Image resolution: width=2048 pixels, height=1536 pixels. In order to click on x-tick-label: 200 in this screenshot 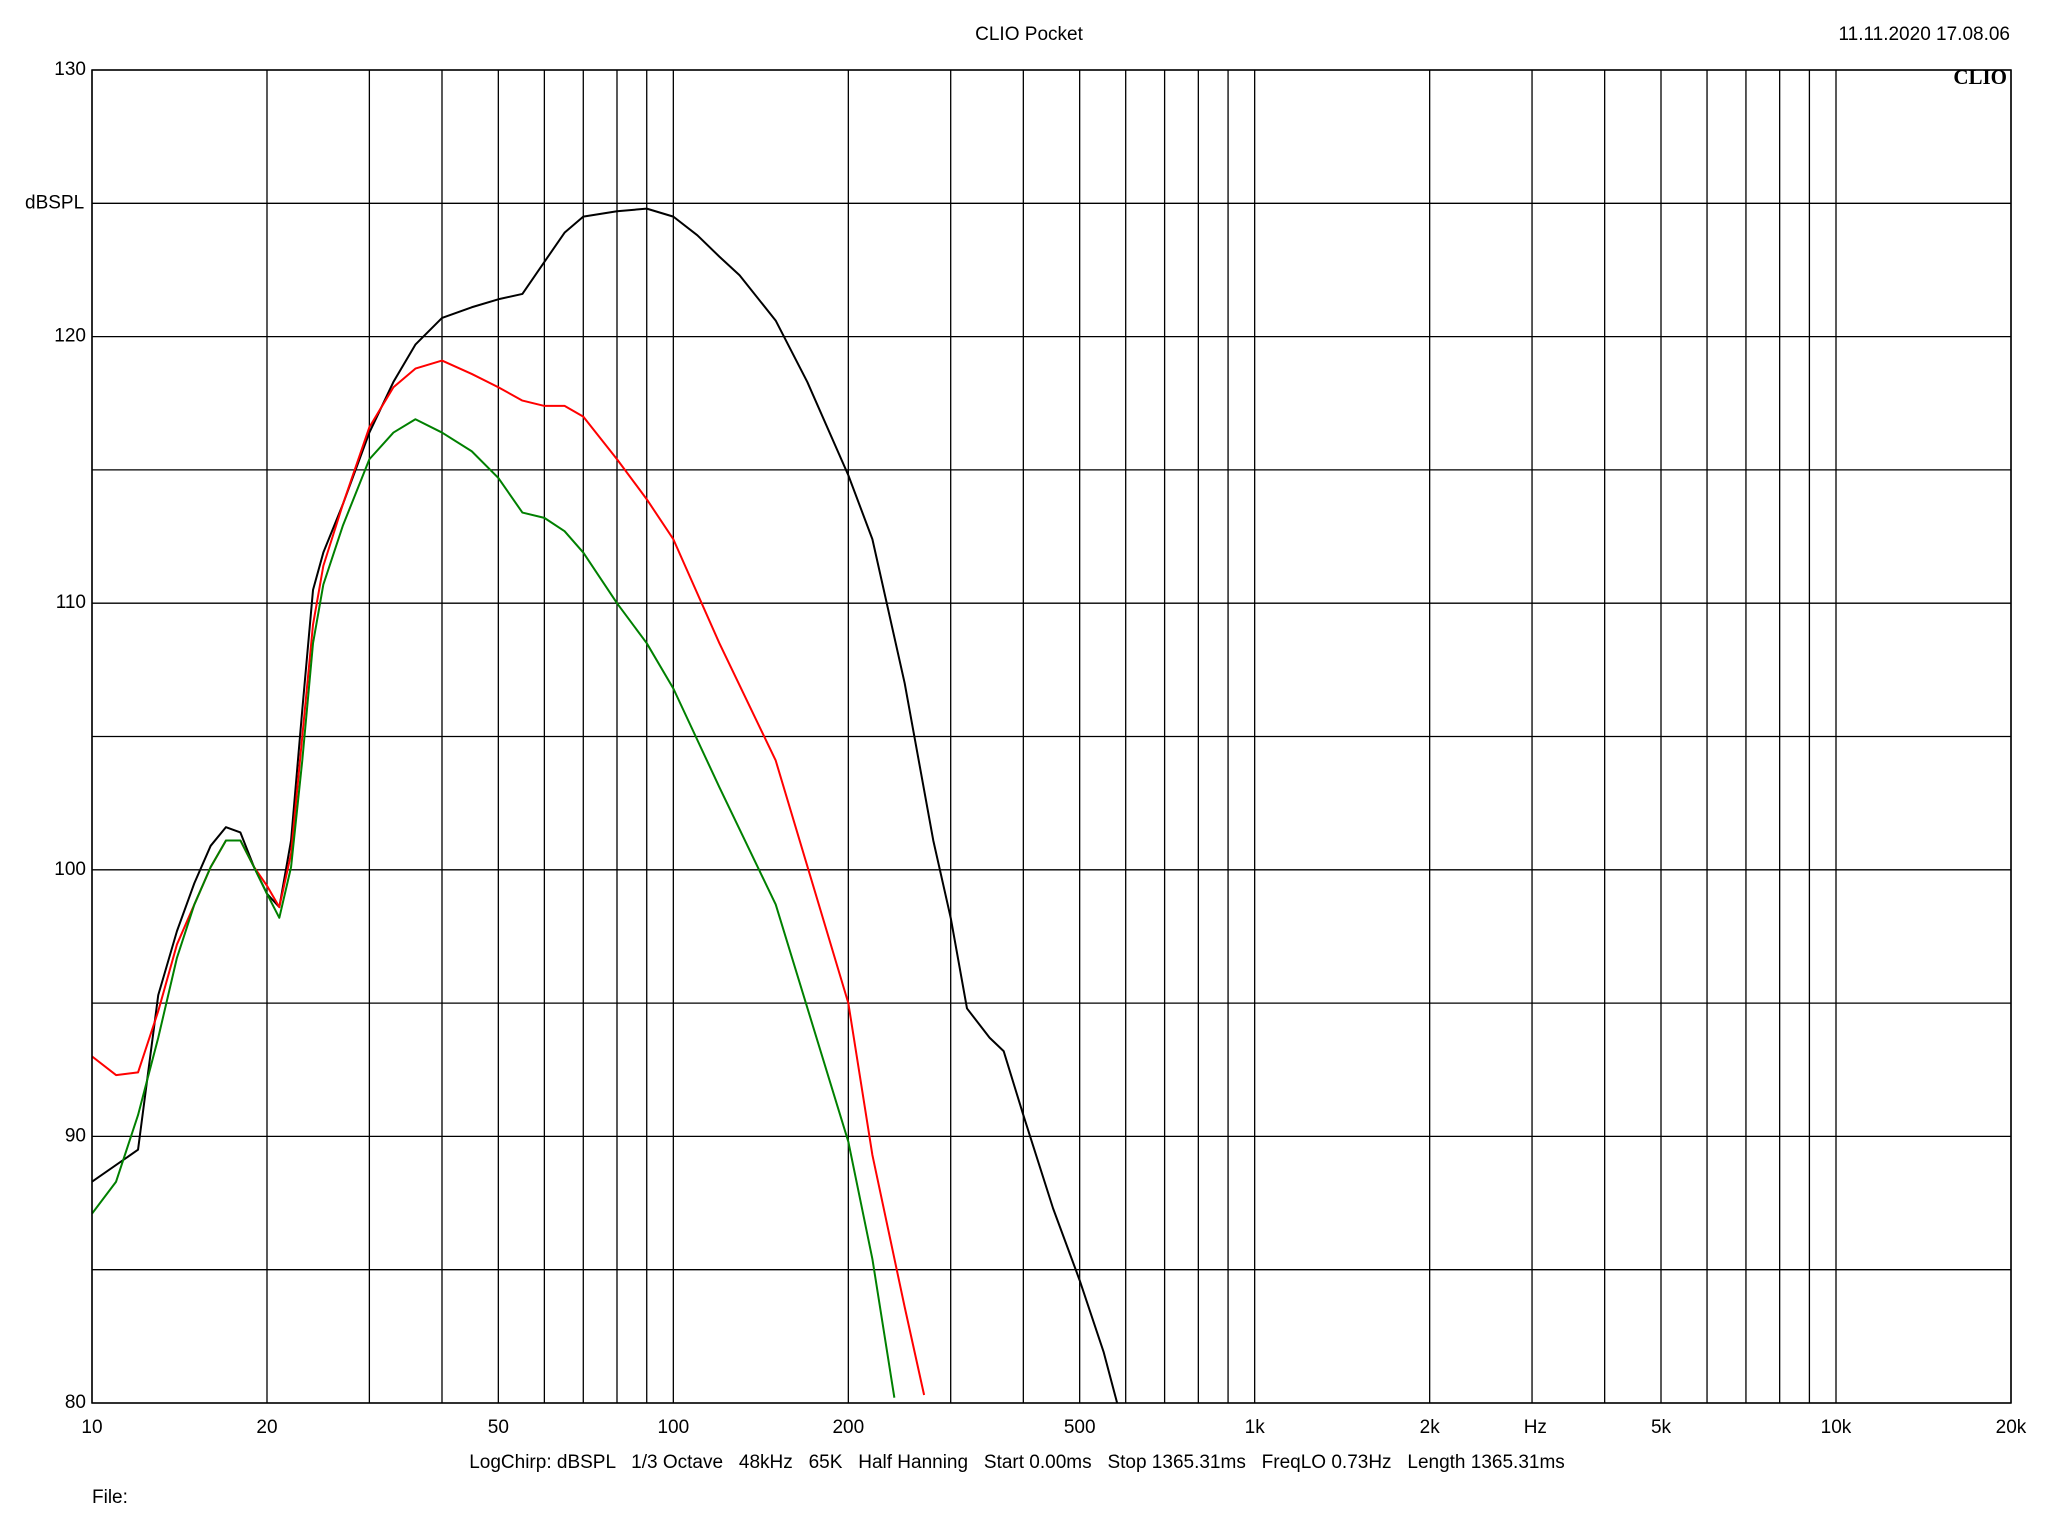, I will do `click(848, 1427)`.